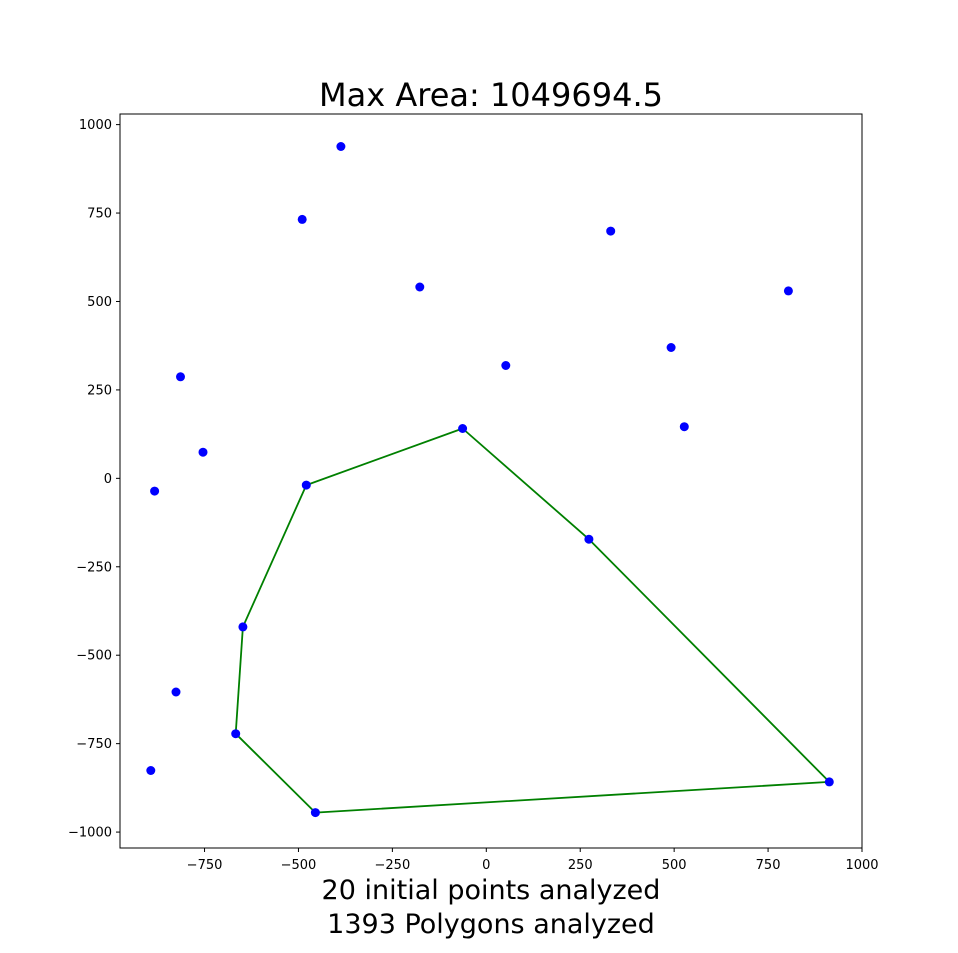 The width and height of the screenshot is (958, 953). Describe the element at coordinates (299, 865) in the screenshot. I see `x-tick-label-1: −500` at that location.